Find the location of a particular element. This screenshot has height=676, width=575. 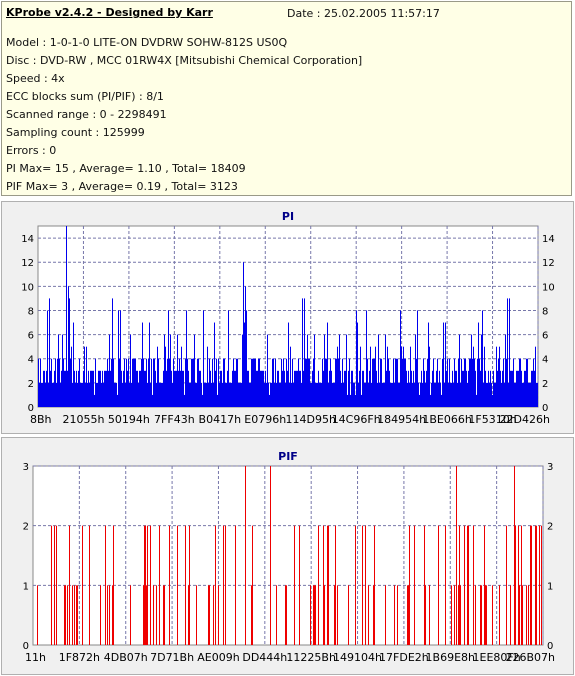

pif-title: PIF is located at coordinates (288, 456).